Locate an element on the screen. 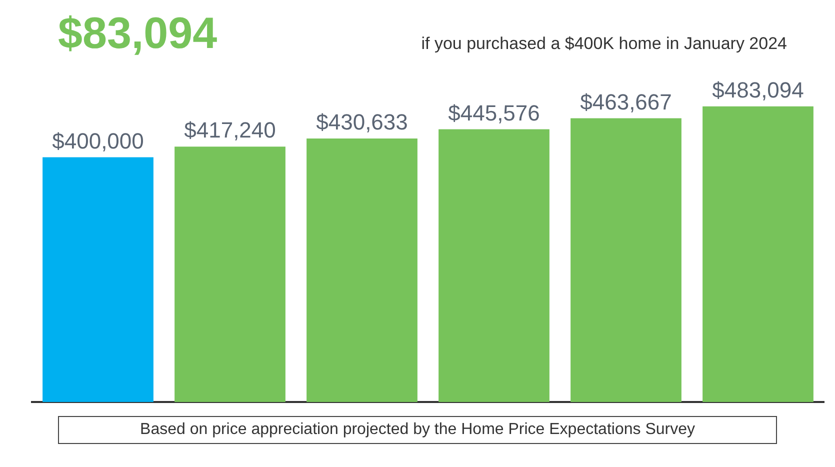 Image resolution: width=835 pixels, height=467 pixels. data-label: $417,240 is located at coordinates (230, 130).